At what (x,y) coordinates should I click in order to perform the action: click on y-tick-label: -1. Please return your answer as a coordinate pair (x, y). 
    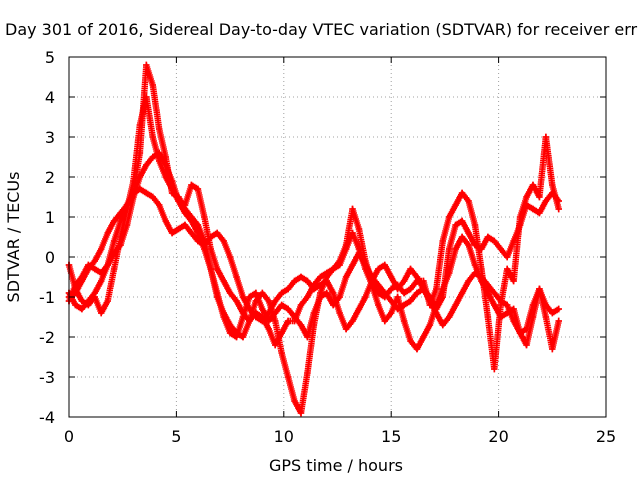
    Looking at the image, I should click on (47, 297).